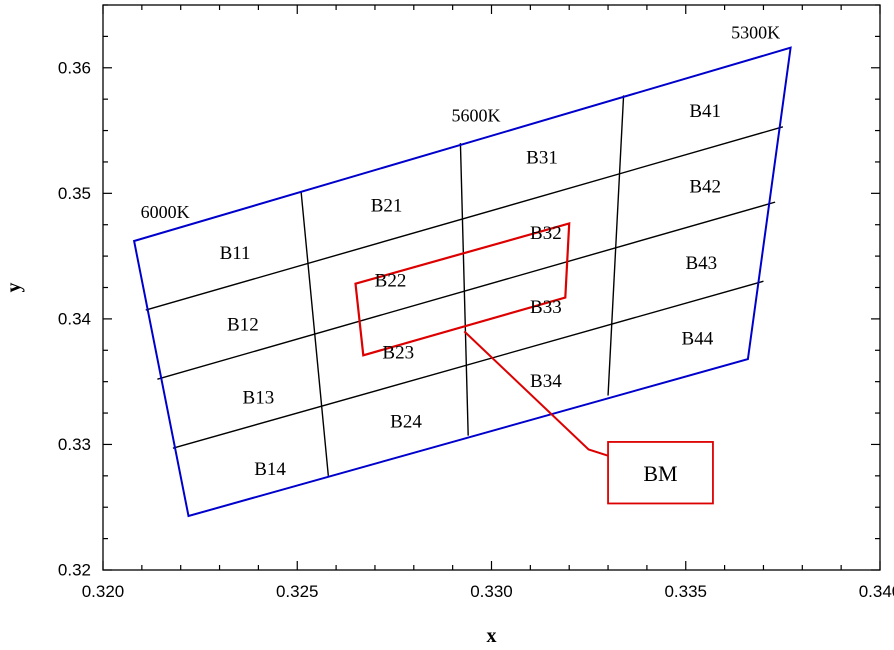 This screenshot has width=894, height=650. Describe the element at coordinates (755, 33) in the screenshot. I see `cct-label: 5300K` at that location.